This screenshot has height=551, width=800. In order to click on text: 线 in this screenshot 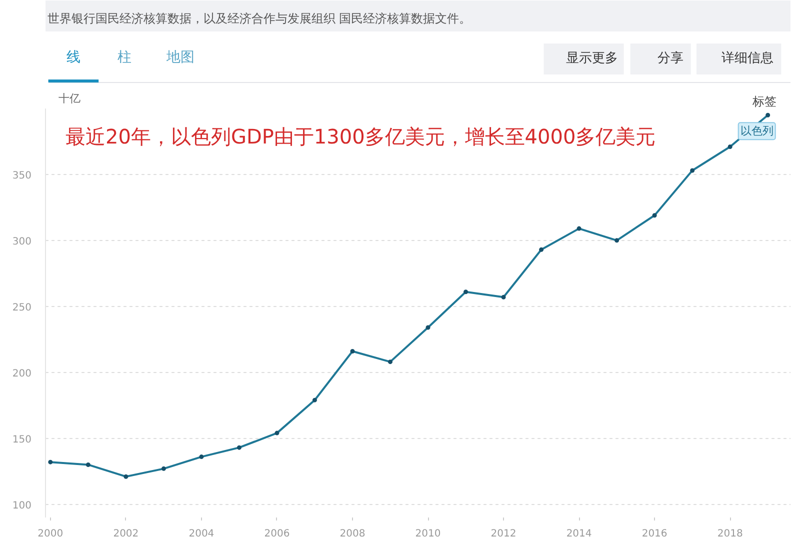, I will do `click(73, 58)`.